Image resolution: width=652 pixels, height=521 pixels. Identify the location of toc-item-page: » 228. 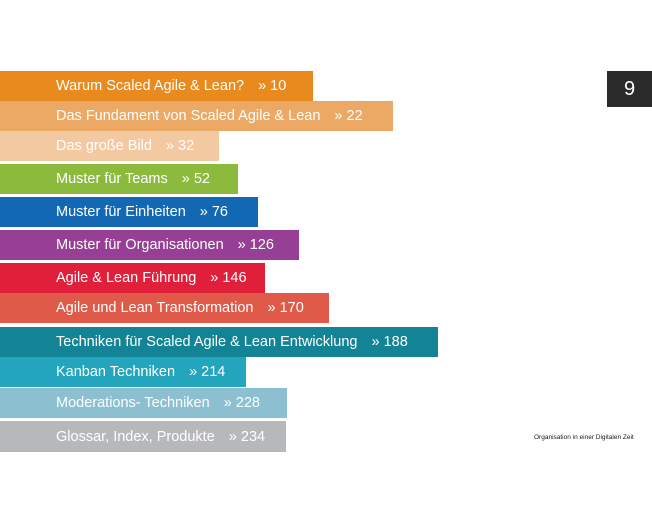
(241, 403).